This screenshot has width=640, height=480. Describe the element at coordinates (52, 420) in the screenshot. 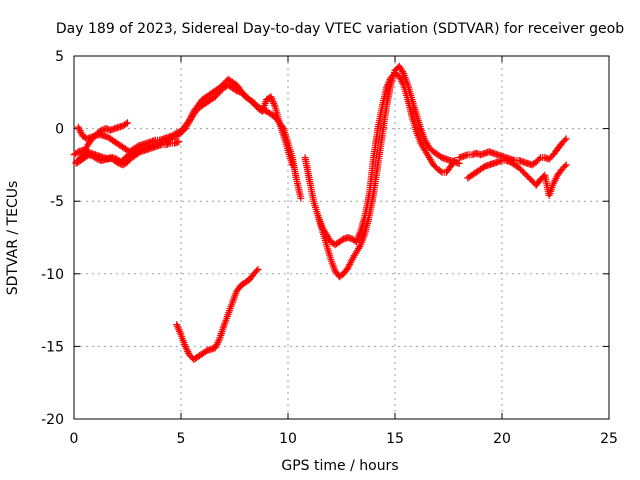

I see `y-tick-label: -20` at that location.